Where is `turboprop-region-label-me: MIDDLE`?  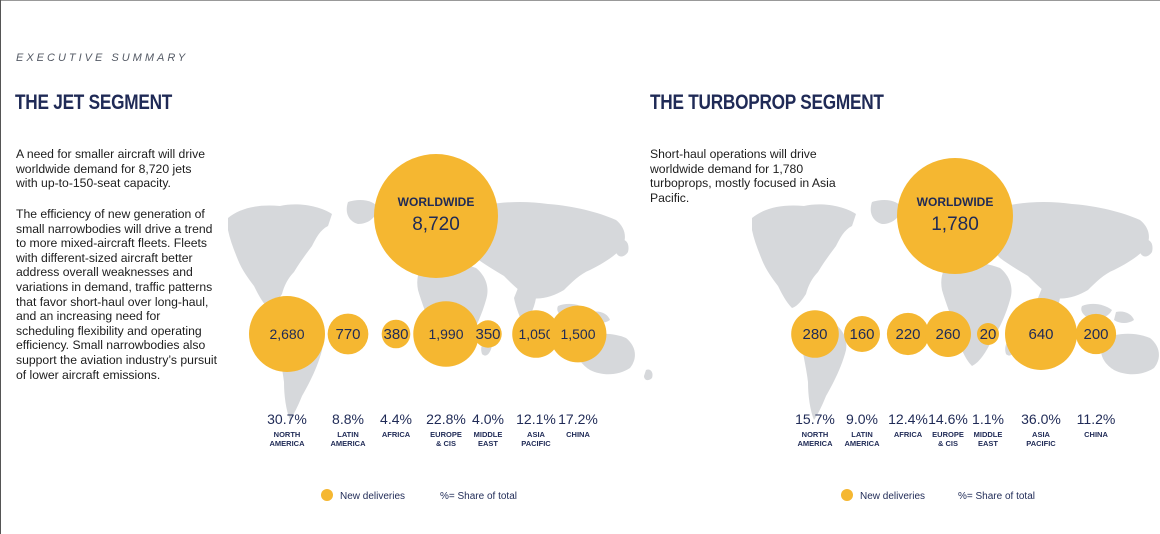 turboprop-region-label-me: MIDDLE is located at coordinates (988, 434).